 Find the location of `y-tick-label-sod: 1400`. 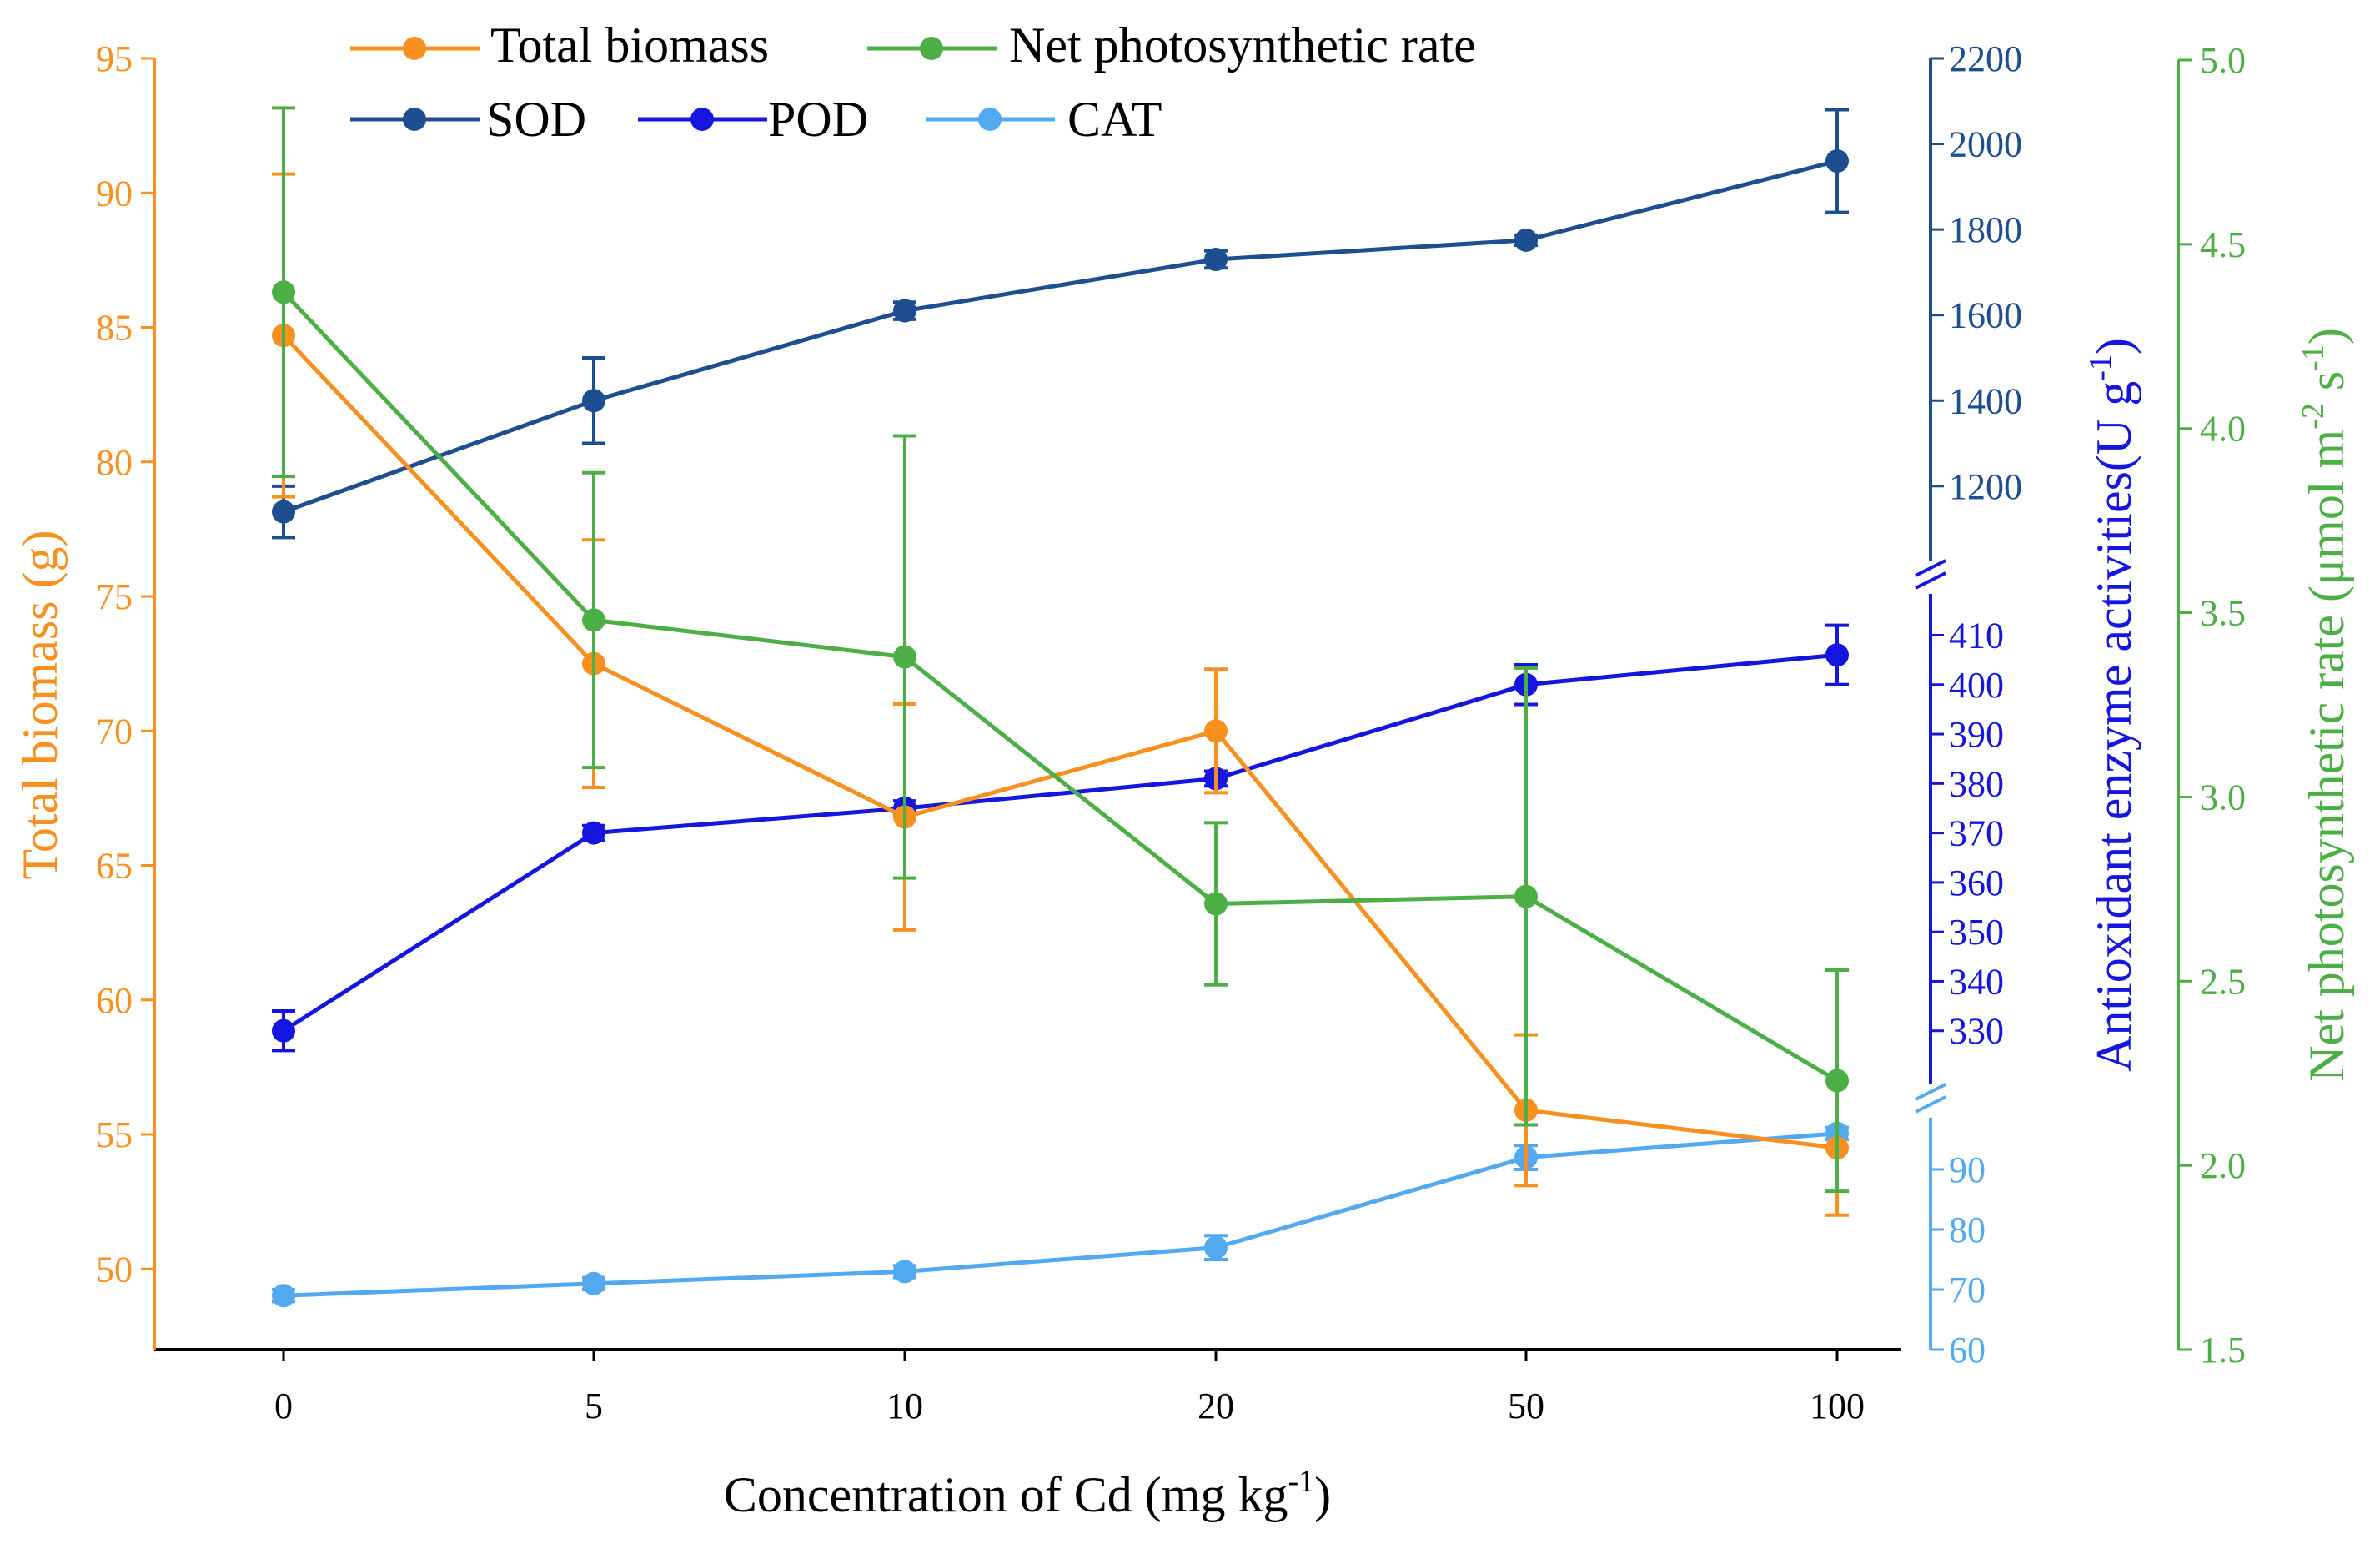

y-tick-label-sod: 1400 is located at coordinates (1985, 400).